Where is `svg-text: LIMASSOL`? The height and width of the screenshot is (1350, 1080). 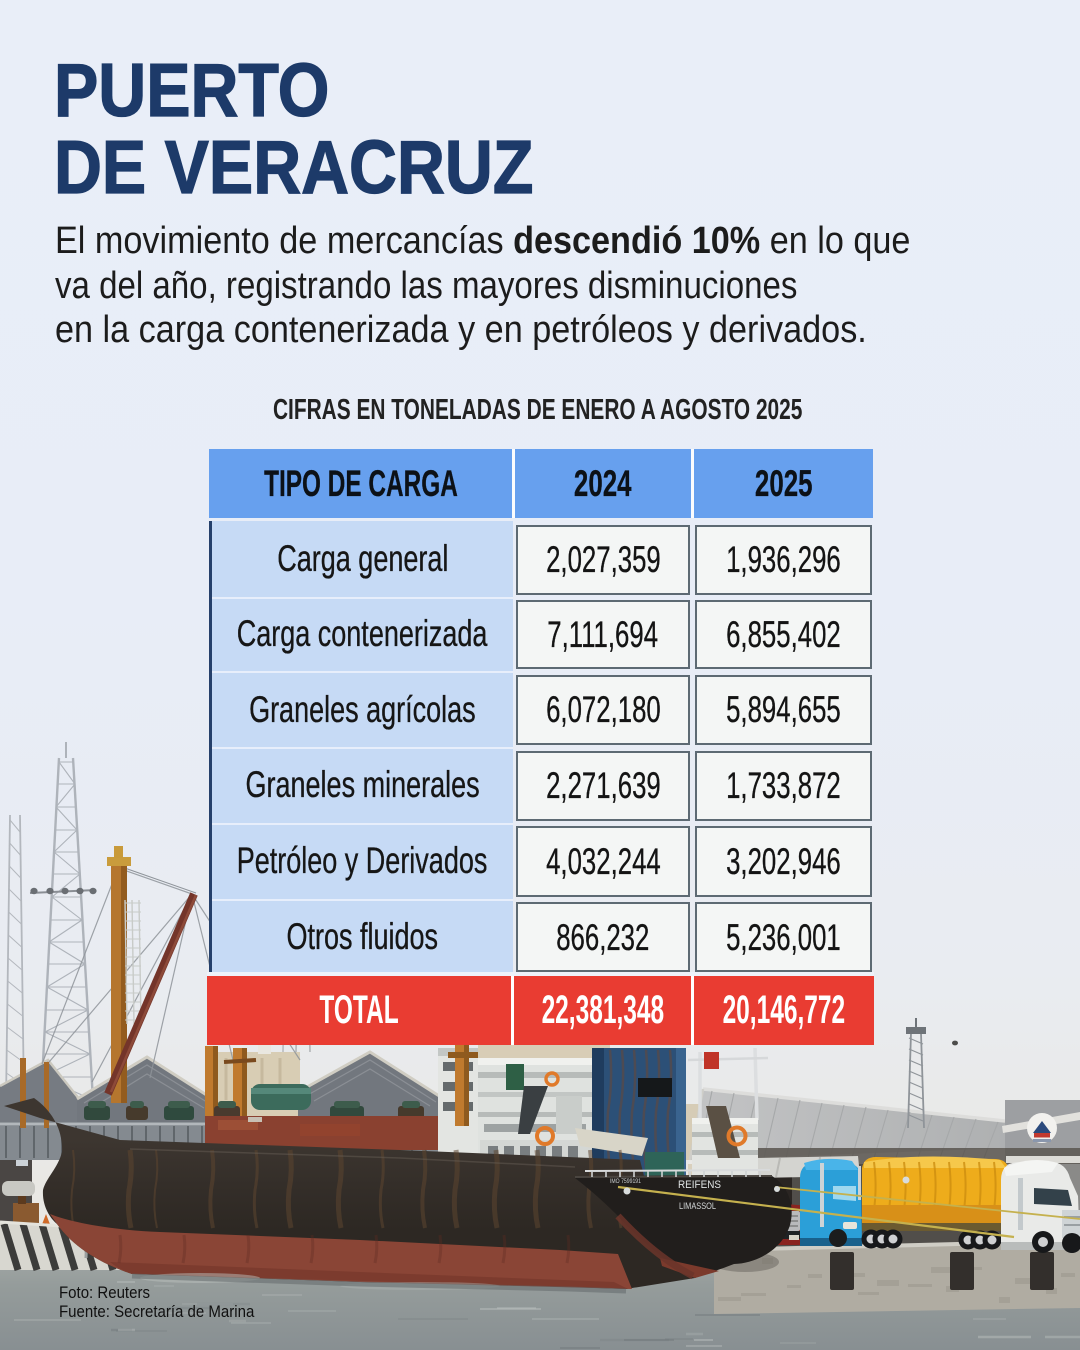
svg-text: LIMASSOL is located at coordinates (697, 1206).